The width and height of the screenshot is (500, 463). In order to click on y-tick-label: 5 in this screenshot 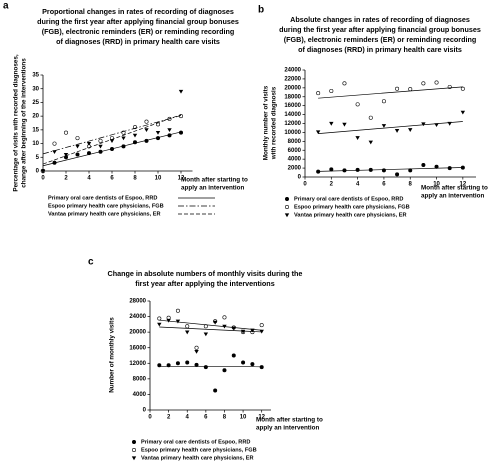, I will do `click(38, 158)`.